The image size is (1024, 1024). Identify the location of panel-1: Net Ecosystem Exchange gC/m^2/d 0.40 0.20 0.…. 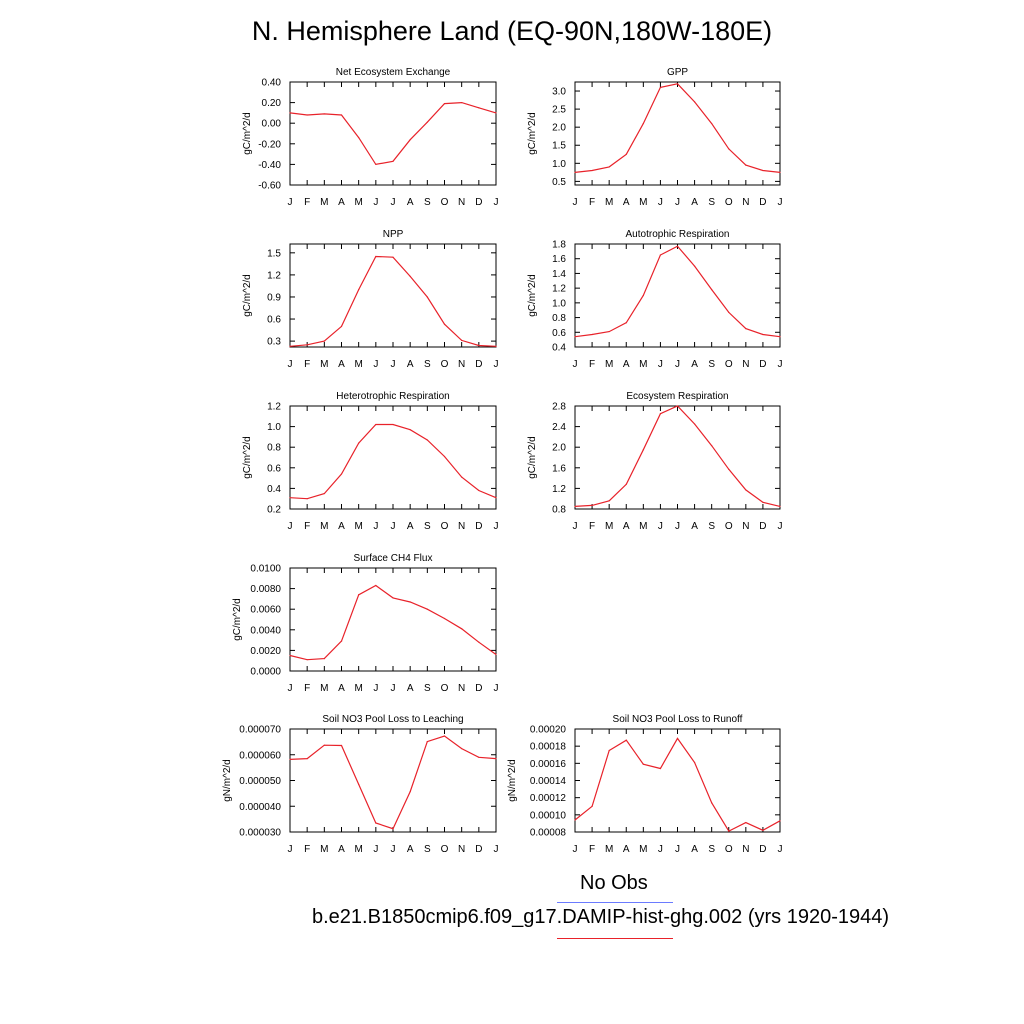
(370, 137).